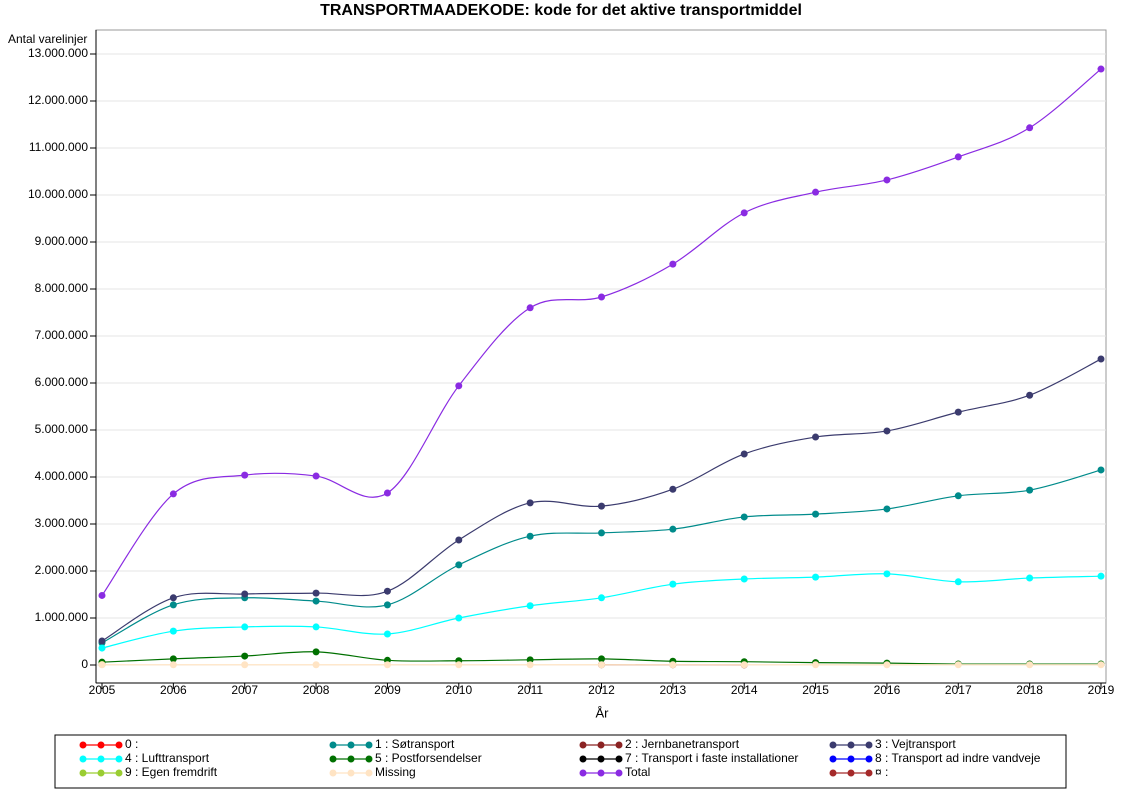  I want to click on y-tick-label: 0, so click(84, 664).